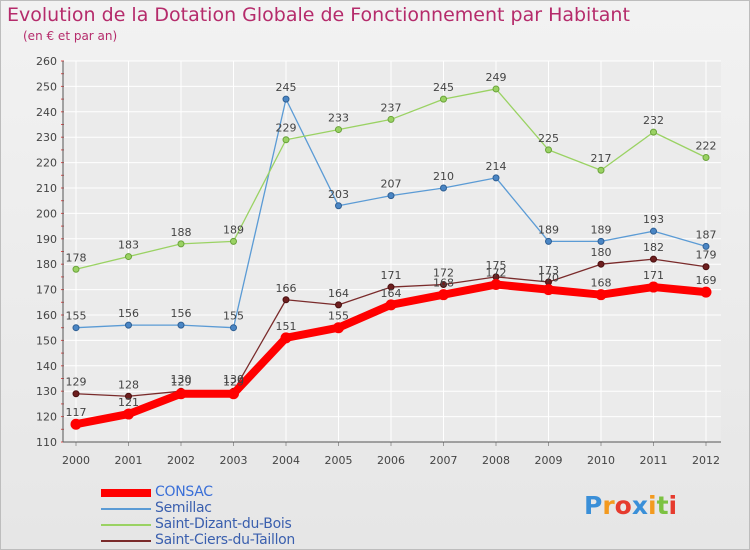 The width and height of the screenshot is (750, 550). What do you see at coordinates (443, 87) in the screenshot?
I see `data-label-saint-dizant-du-bois: 245` at bounding box center [443, 87].